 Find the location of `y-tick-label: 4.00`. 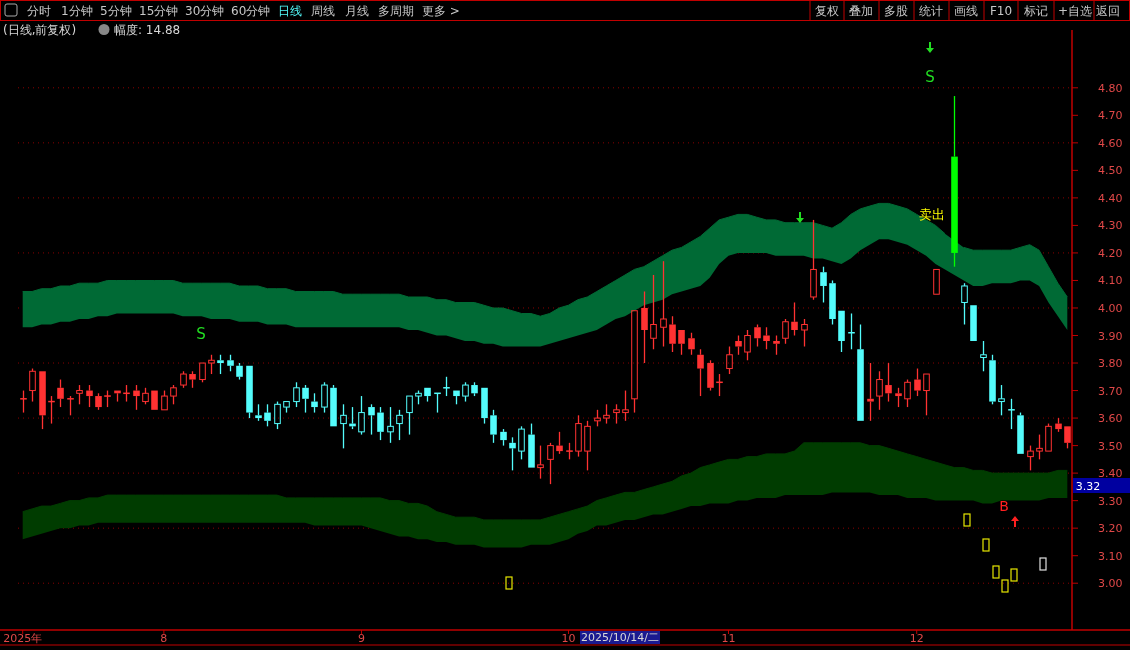

y-tick-label: 4.00 is located at coordinates (1110, 308).